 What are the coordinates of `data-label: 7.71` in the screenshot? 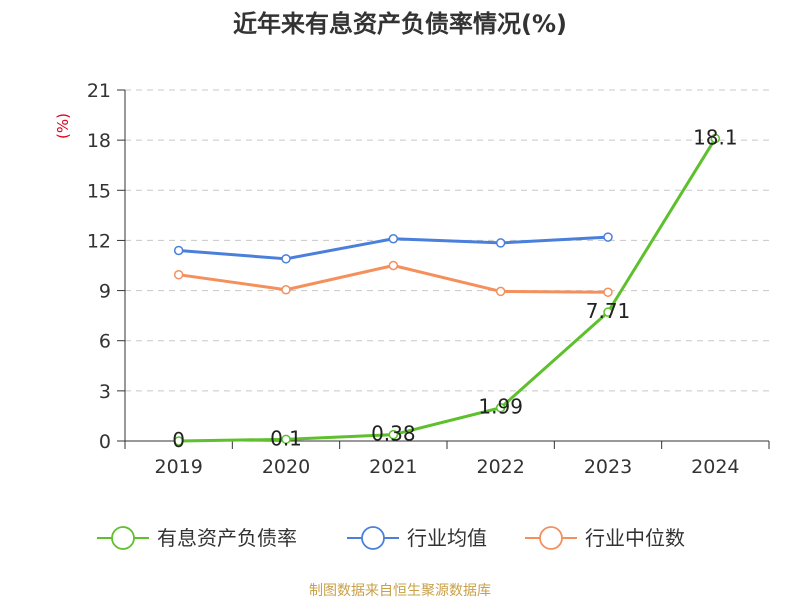 It's located at (608, 311).